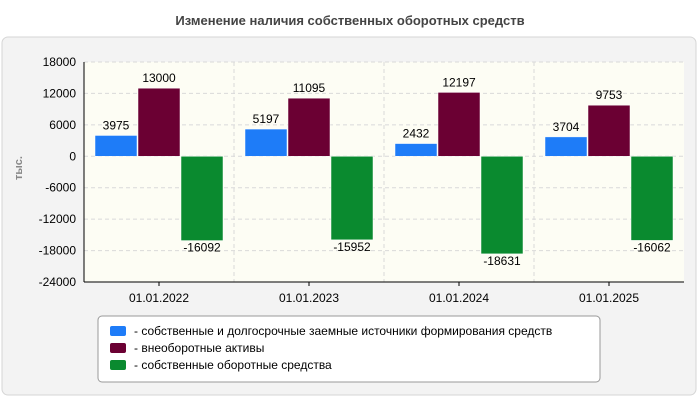  I want to click on legend-box, so click(349, 349).